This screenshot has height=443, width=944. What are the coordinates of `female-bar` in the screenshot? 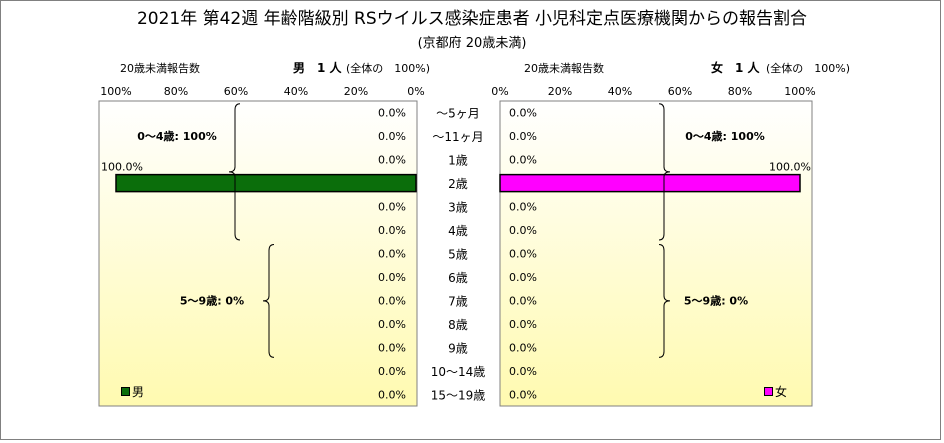 It's located at (650, 183).